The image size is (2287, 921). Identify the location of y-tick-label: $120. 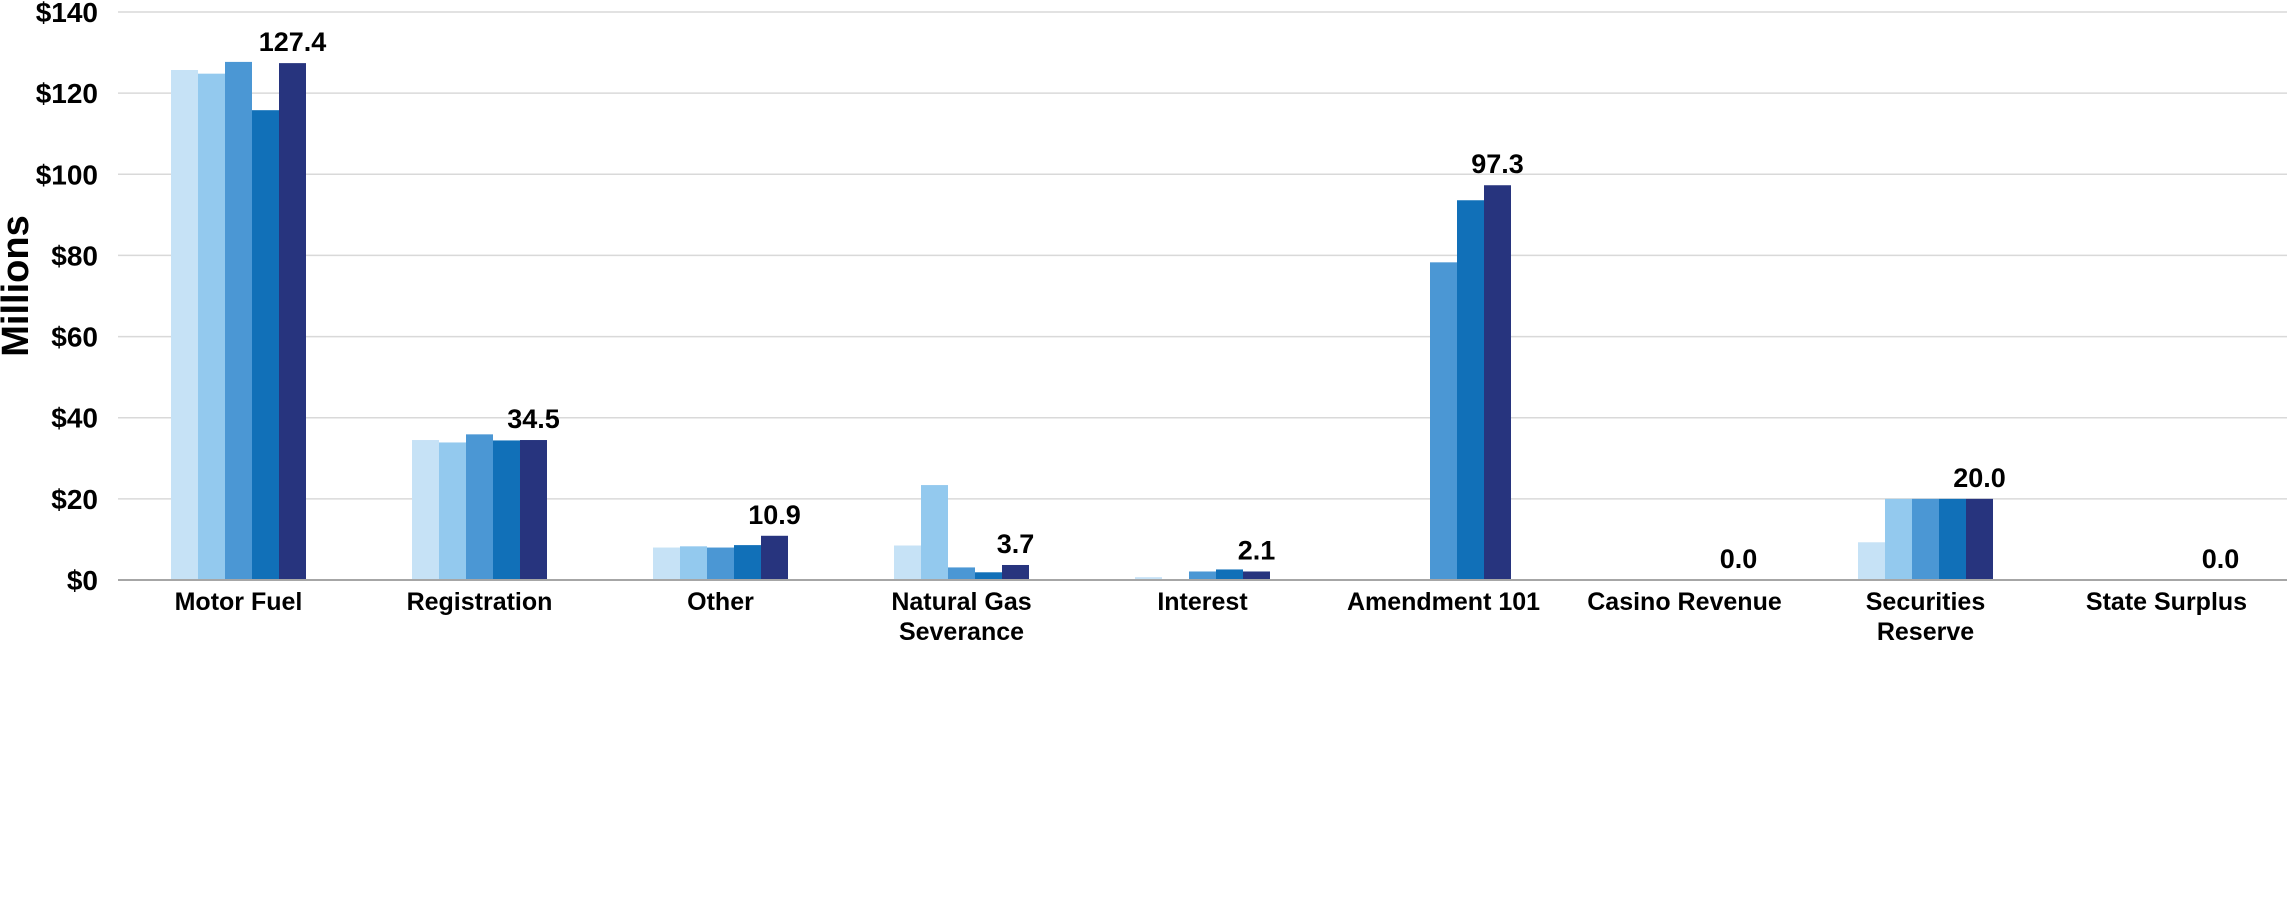
(67, 93).